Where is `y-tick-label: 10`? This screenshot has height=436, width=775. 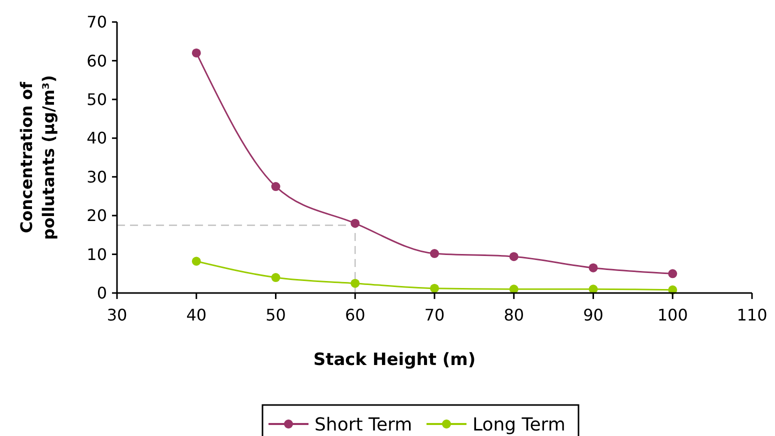
y-tick-label: 10 is located at coordinates (96, 254).